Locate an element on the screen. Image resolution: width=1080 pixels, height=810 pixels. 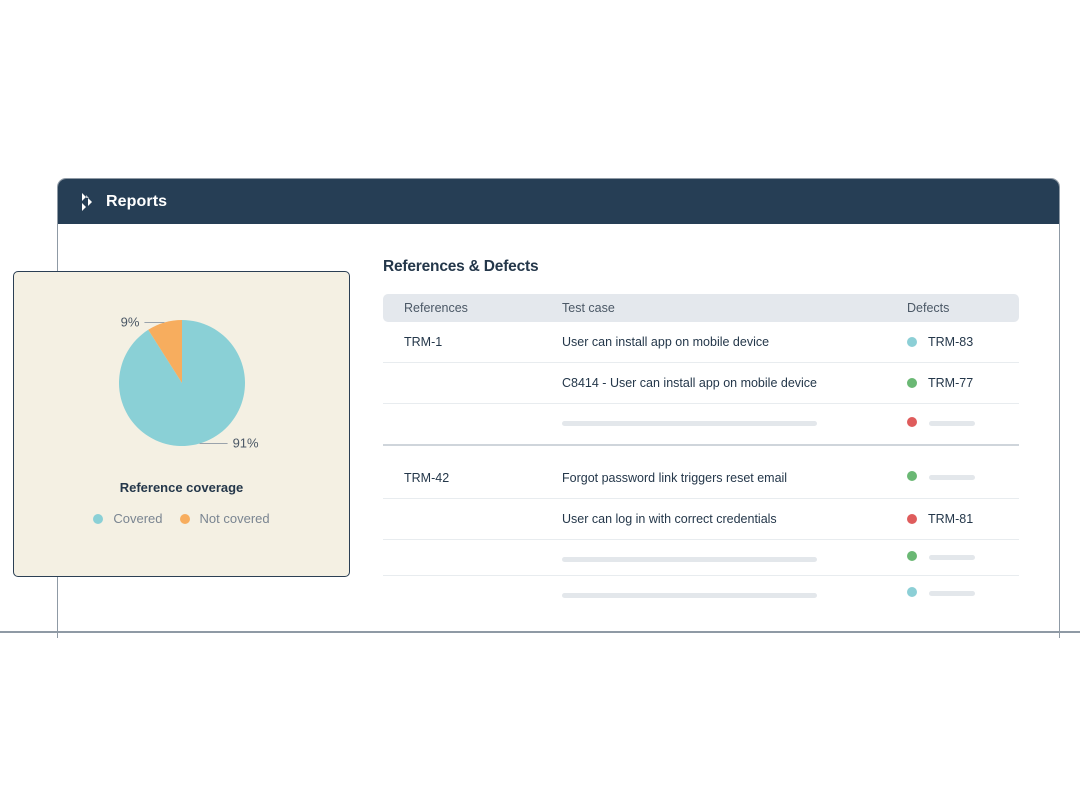
defect-cell: TRM-83 is located at coordinates (940, 342).